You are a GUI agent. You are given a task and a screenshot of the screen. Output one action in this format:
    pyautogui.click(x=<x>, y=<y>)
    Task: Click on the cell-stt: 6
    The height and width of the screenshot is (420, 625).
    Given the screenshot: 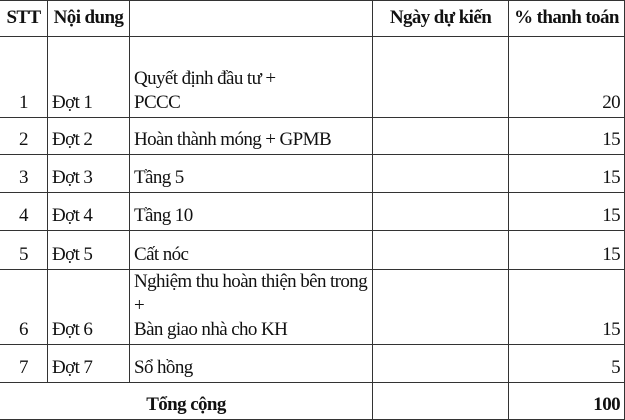 What is the action you would take?
    pyautogui.click(x=24, y=307)
    